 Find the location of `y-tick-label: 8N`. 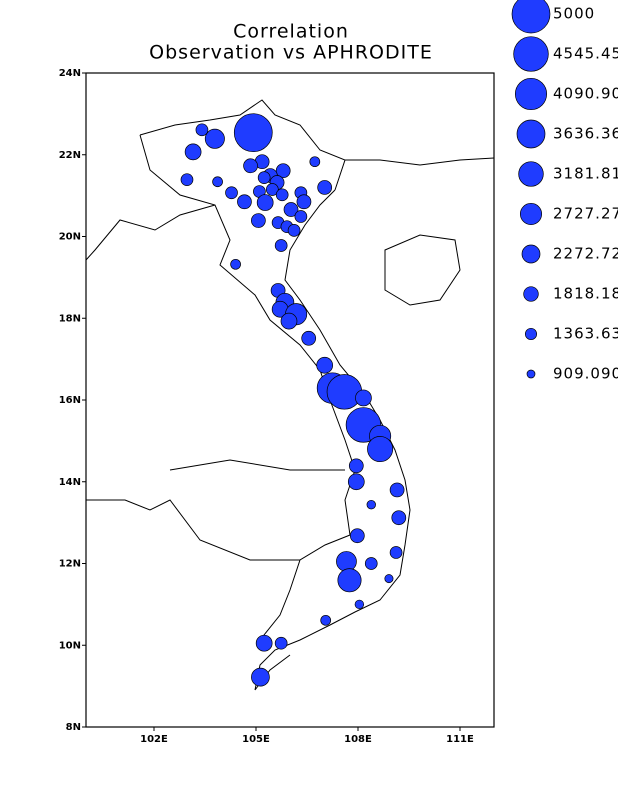

y-tick-label: 8N is located at coordinates (73, 727).